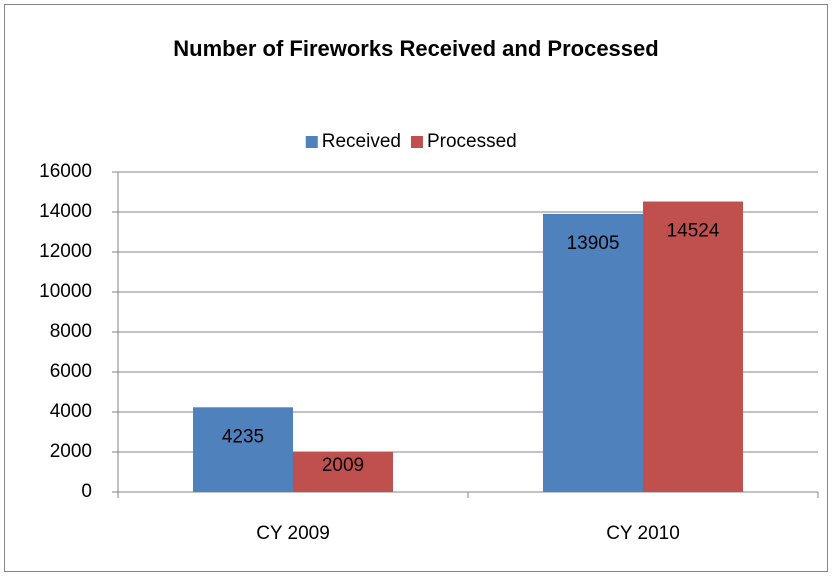 The image size is (832, 576). What do you see at coordinates (472, 141) in the screenshot?
I see `legend-label: Processed` at bounding box center [472, 141].